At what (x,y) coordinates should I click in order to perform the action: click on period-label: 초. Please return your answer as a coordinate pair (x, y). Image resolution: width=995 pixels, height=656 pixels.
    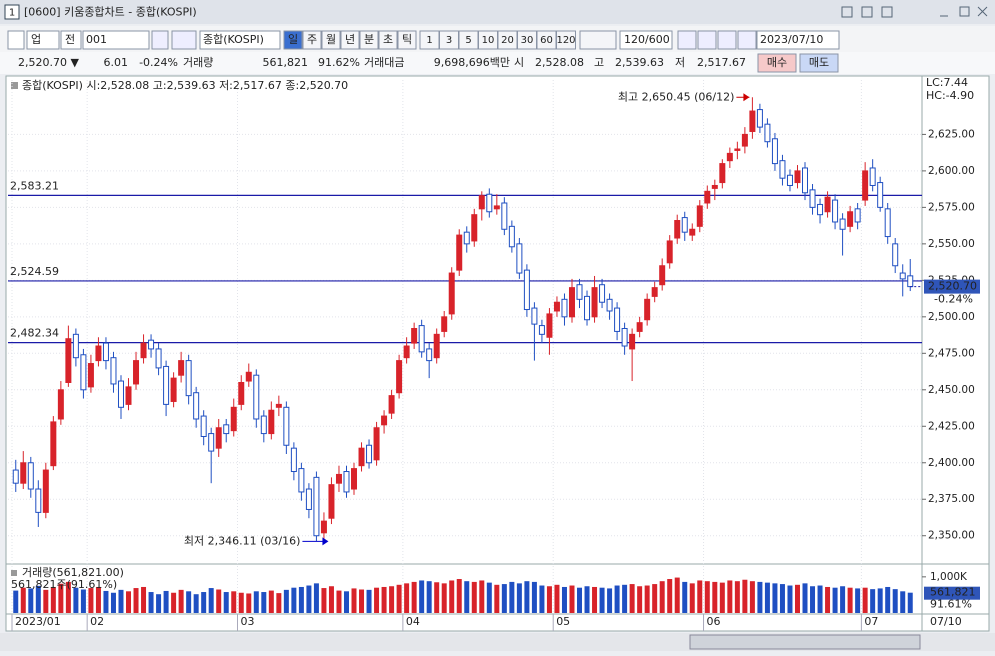
    Looking at the image, I should click on (388, 39).